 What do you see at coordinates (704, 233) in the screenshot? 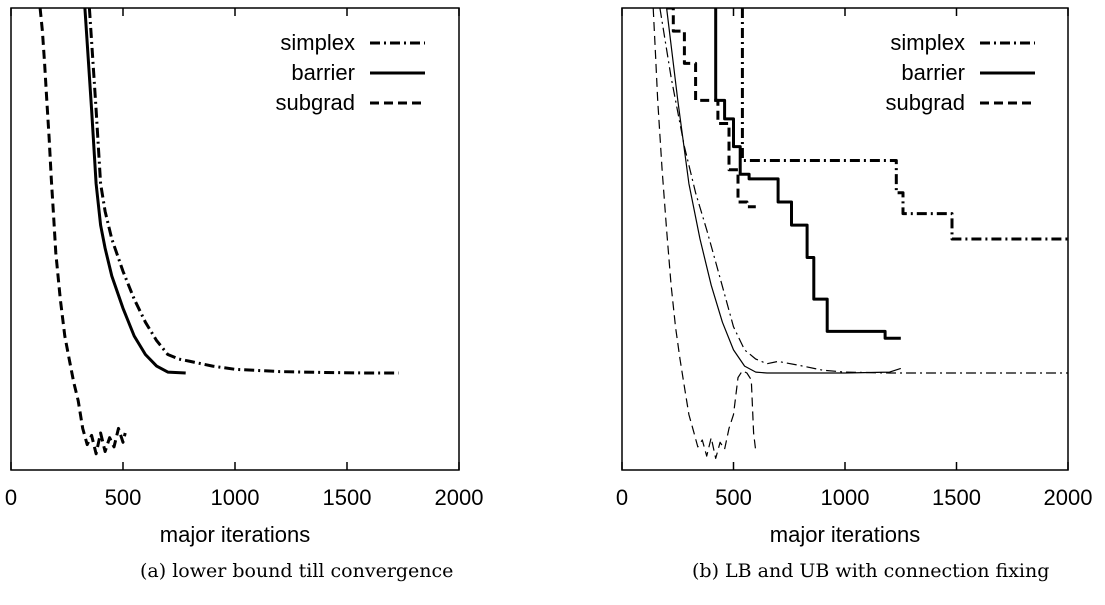
I see `series-subgrad-lb-line` at bounding box center [704, 233].